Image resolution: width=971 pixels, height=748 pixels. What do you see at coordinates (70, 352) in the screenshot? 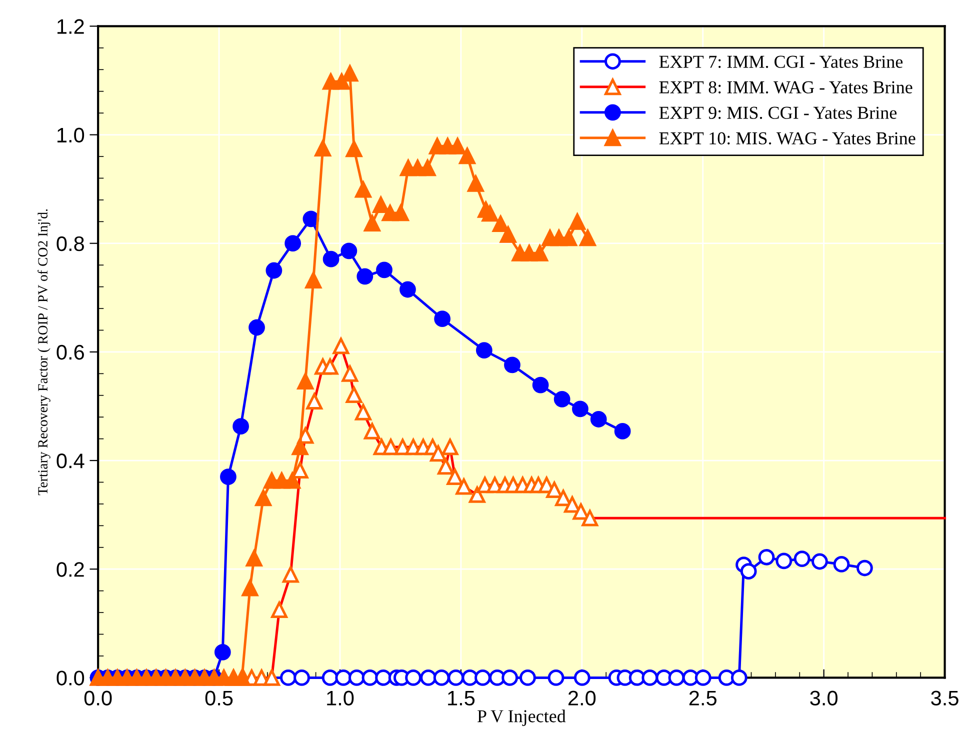
I see `y-tick-label: 0.6` at bounding box center [70, 352].